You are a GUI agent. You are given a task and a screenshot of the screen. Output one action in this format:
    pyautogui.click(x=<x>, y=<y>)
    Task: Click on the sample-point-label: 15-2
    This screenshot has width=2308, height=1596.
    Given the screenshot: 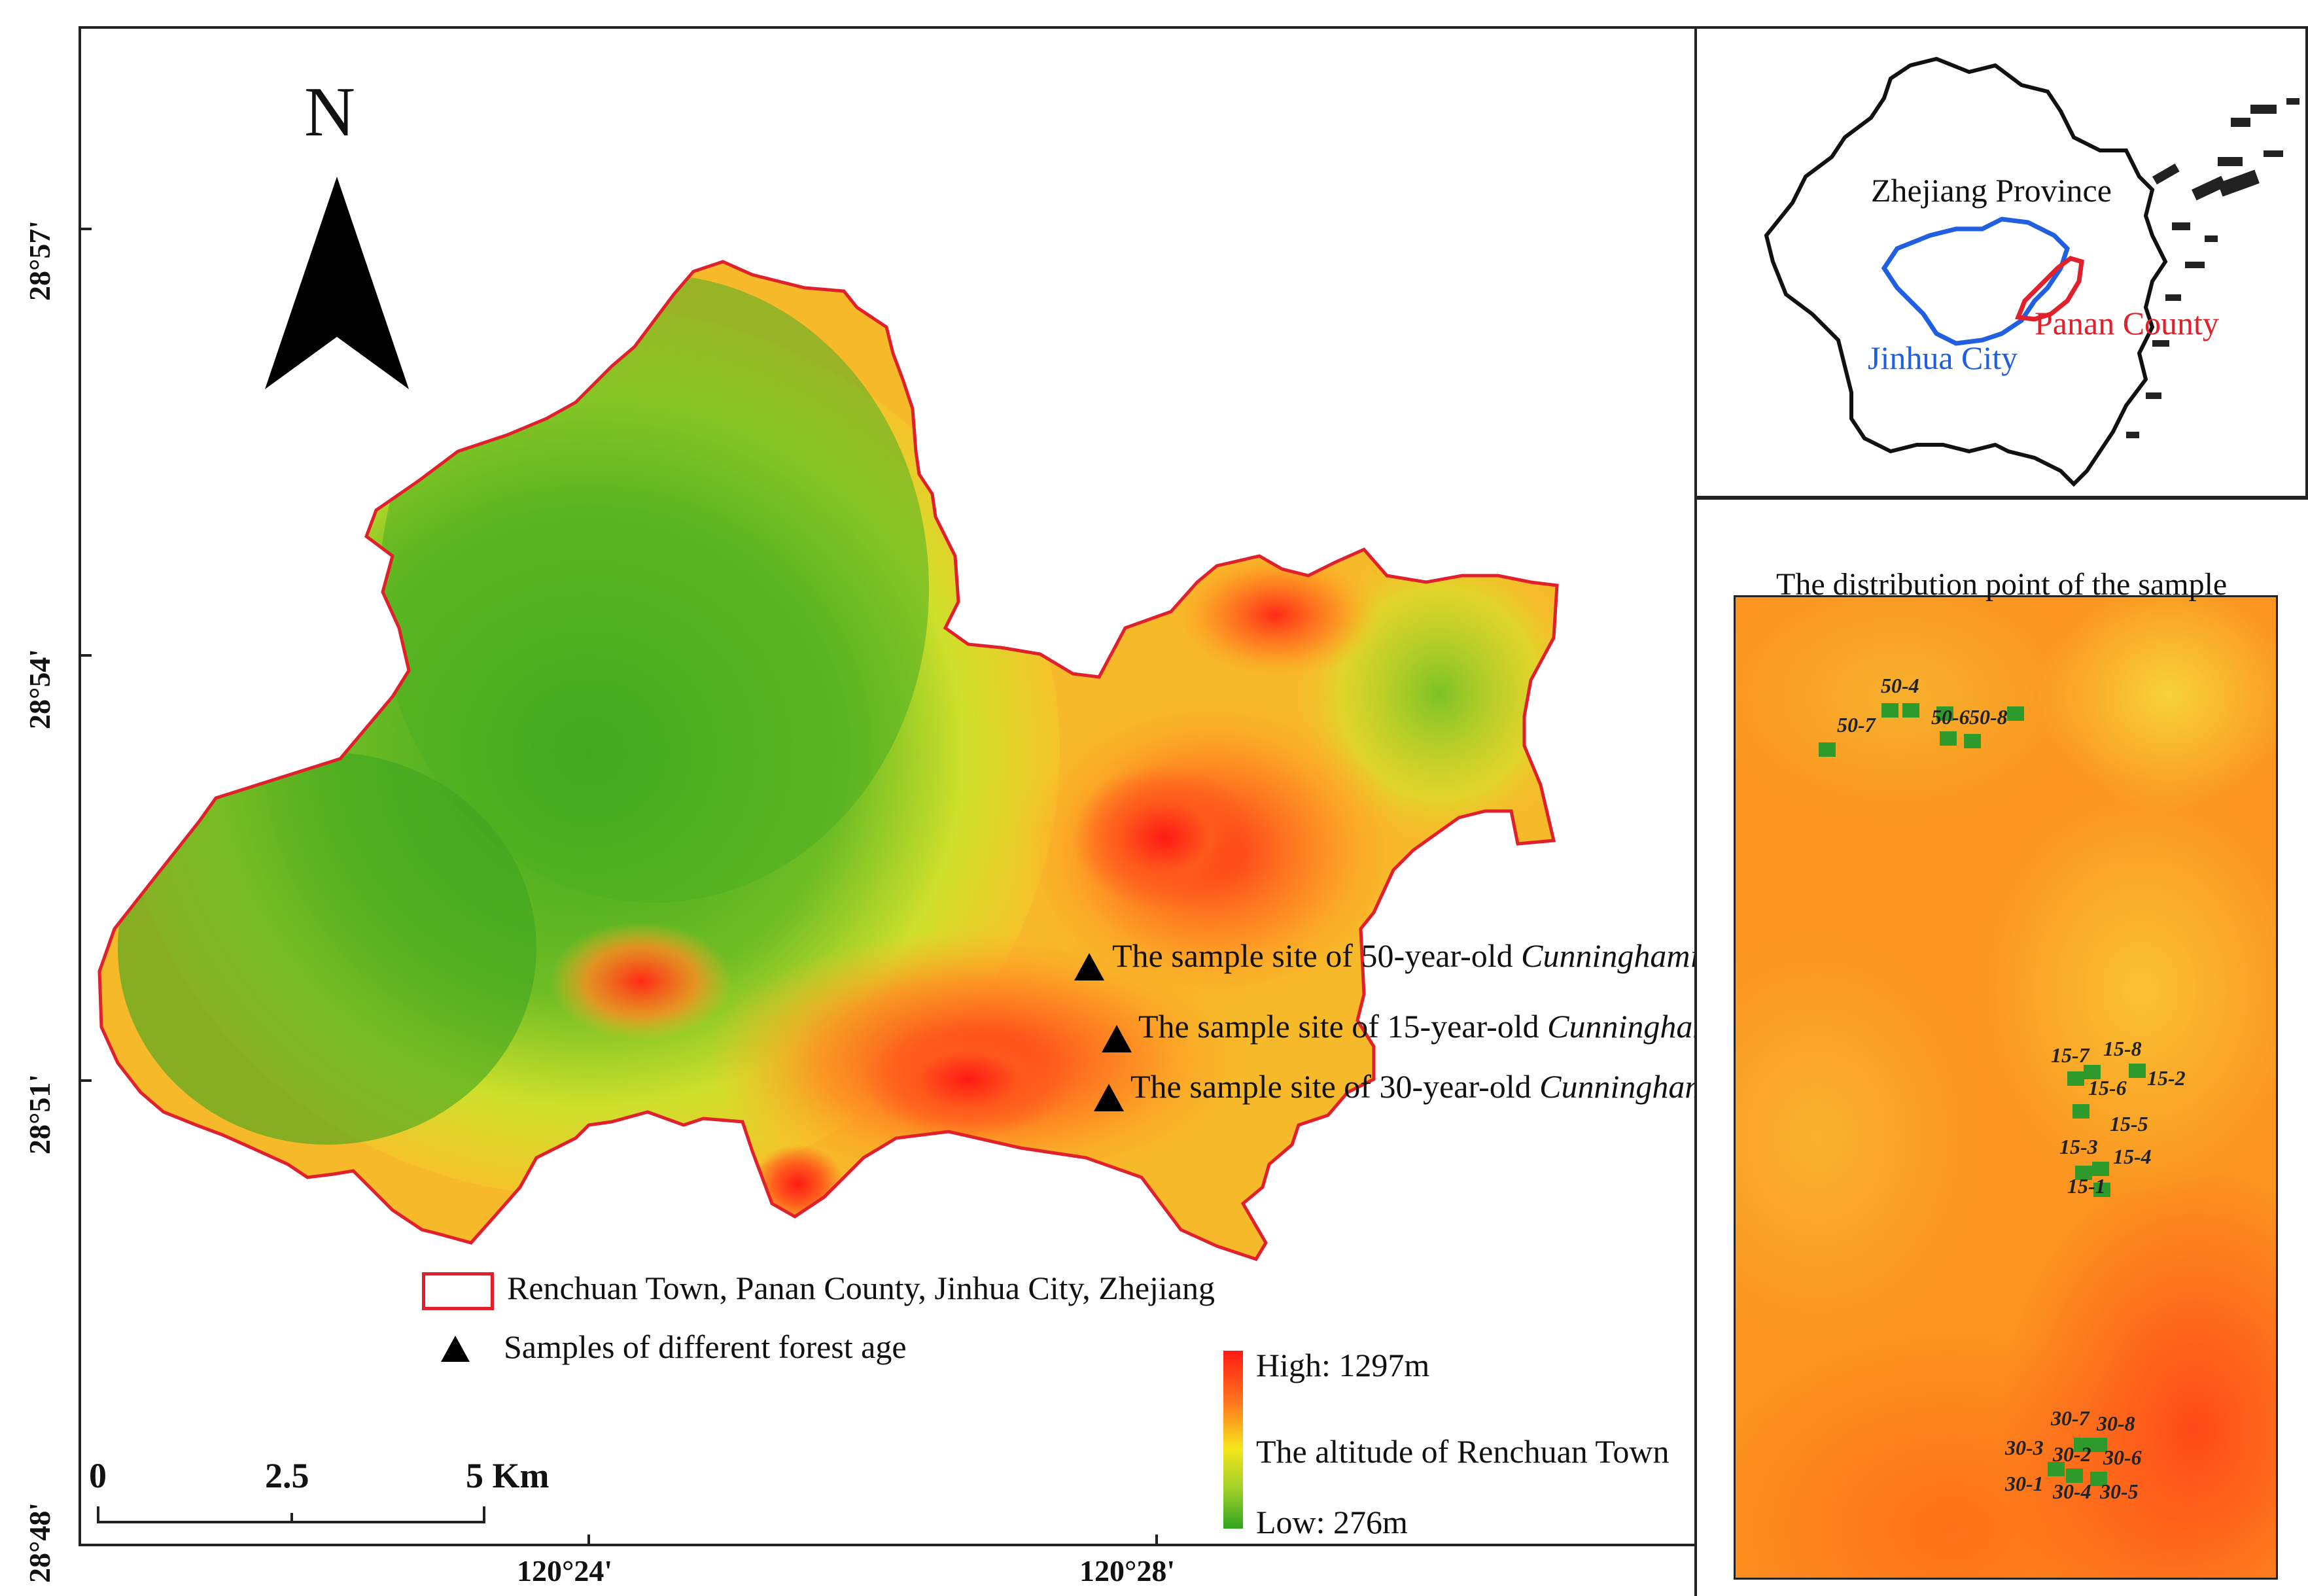 What is the action you would take?
    pyautogui.click(x=2166, y=1078)
    